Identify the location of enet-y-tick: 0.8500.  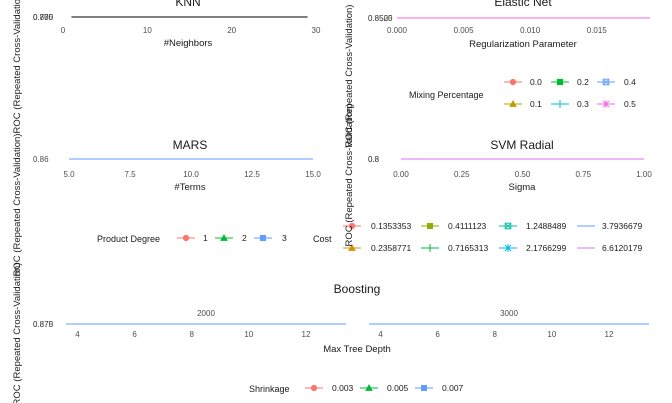
(380, 18).